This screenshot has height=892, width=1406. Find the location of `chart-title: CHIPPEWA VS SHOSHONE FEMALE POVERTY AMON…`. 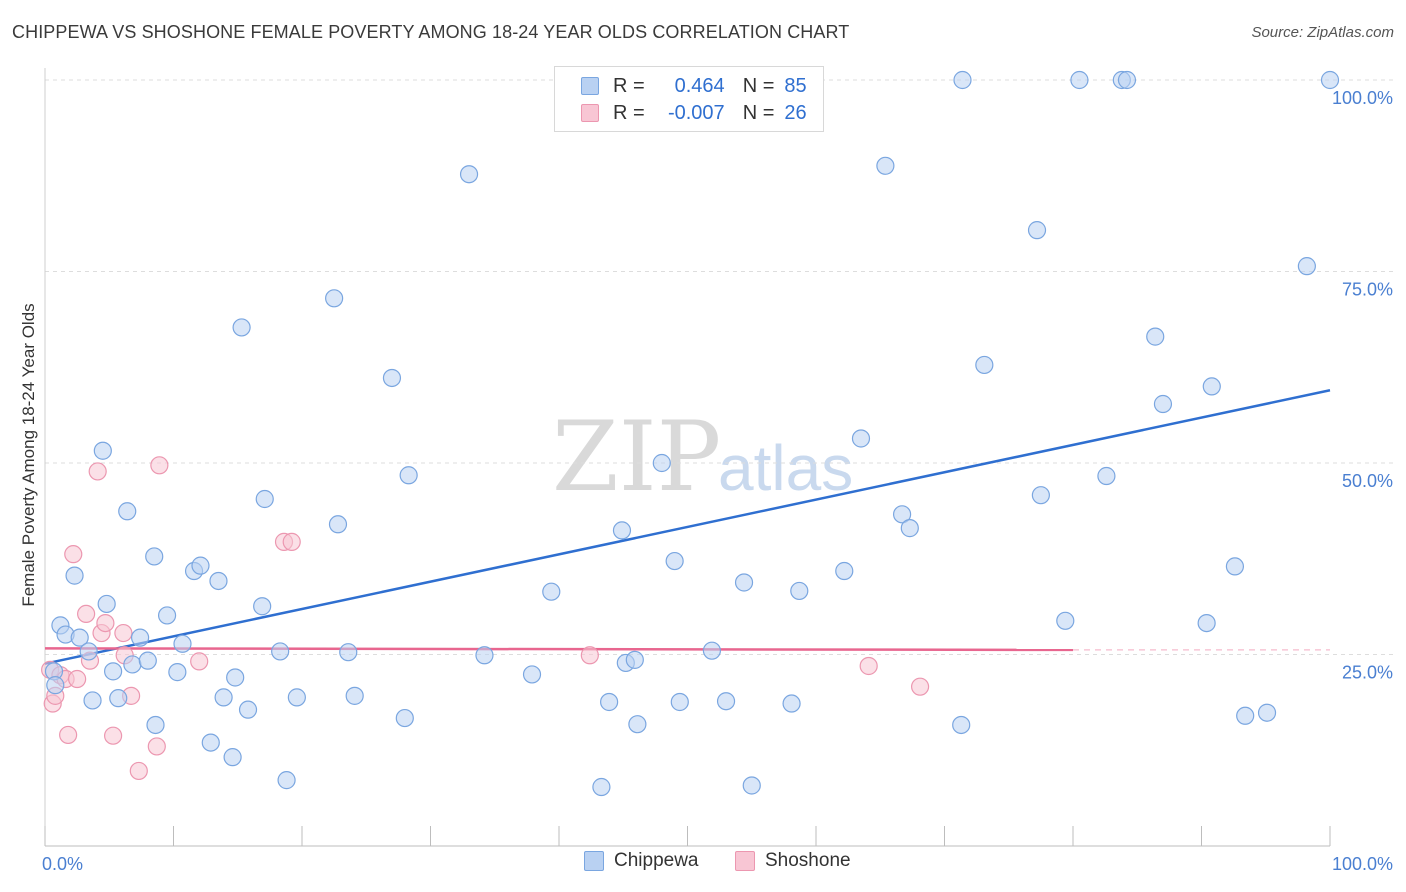

chart-title: CHIPPEWA VS SHOSHONE FEMALE POVERTY AMON… is located at coordinates (431, 32).